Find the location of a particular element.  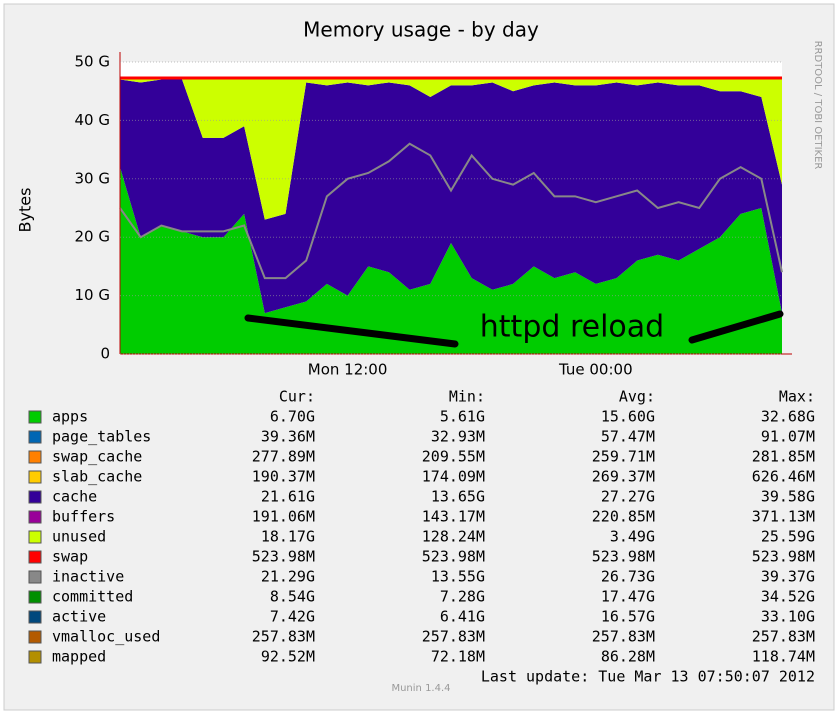

x-tick-label: Tue 00:00 is located at coordinates (595, 370).